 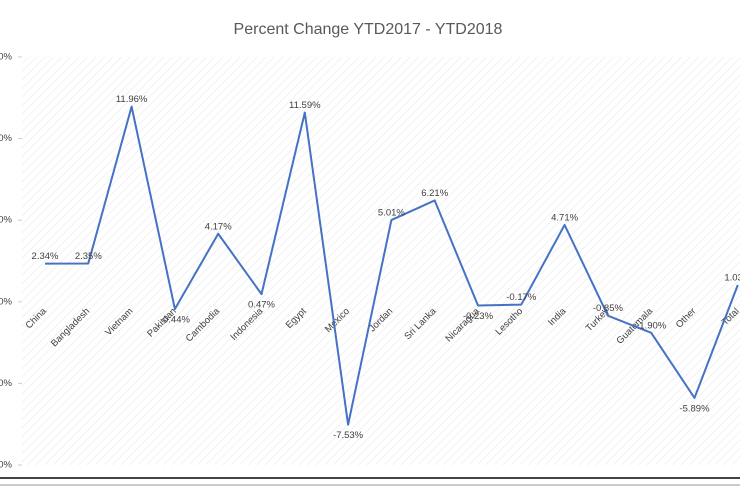 I want to click on y-tick-label: -5.00%, so click(x=6, y=383).